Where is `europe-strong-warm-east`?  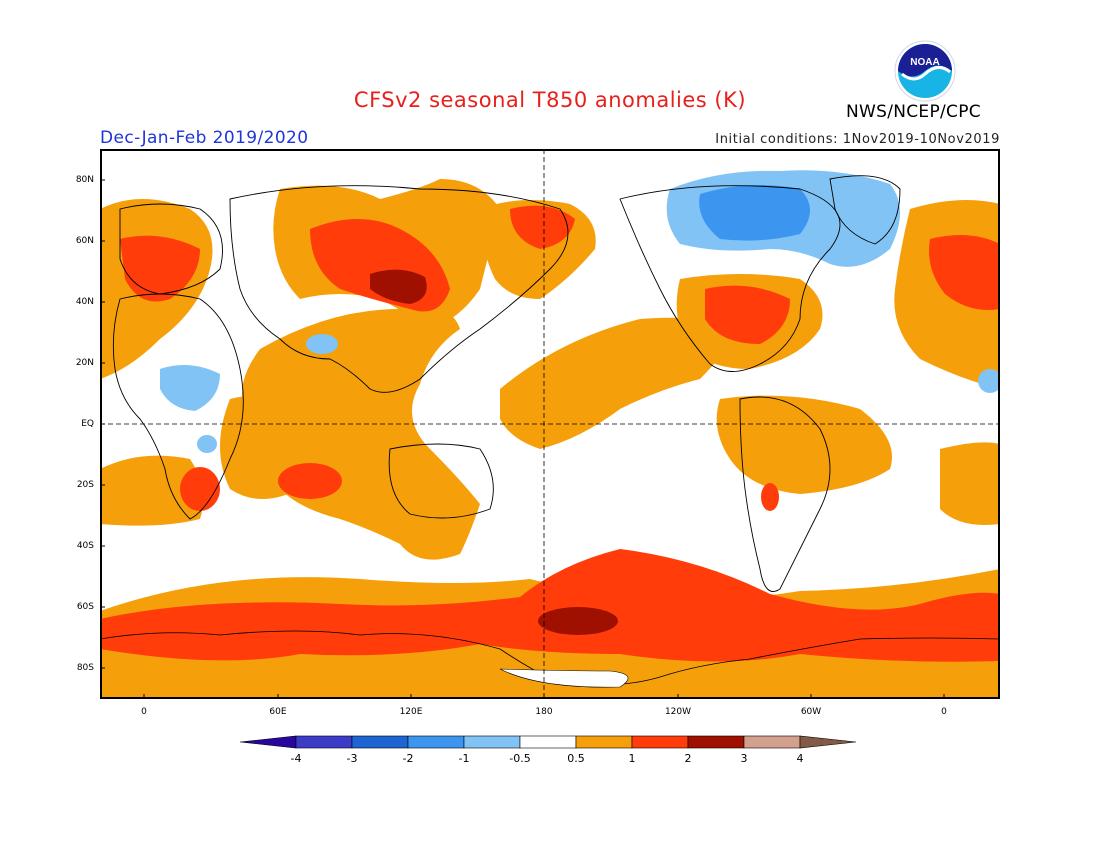 europe-strong-warm-east is located at coordinates (964, 272).